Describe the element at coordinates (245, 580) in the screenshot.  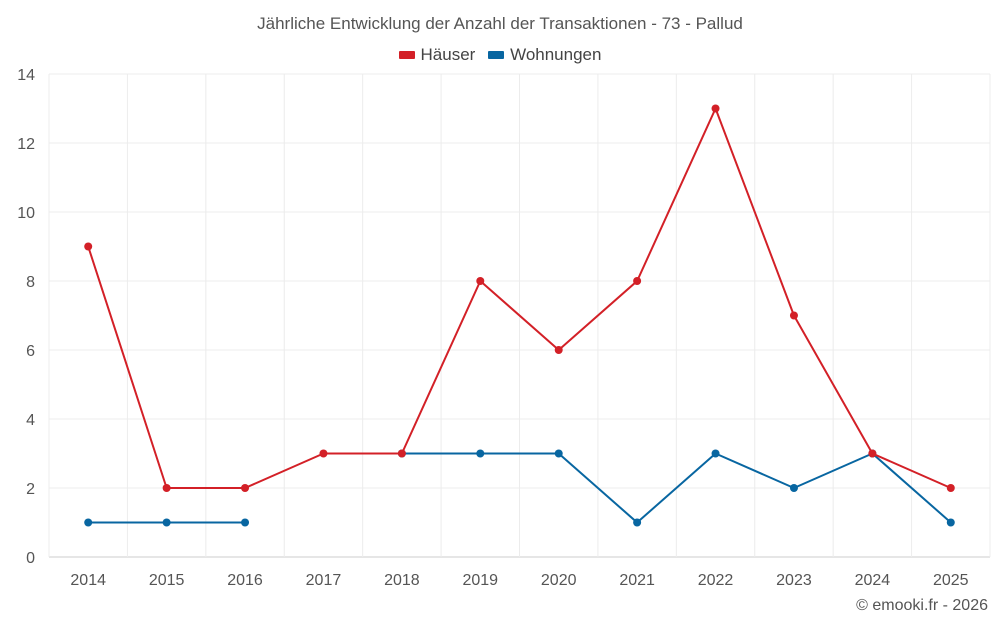
I see `x-tick-label: 2016` at that location.